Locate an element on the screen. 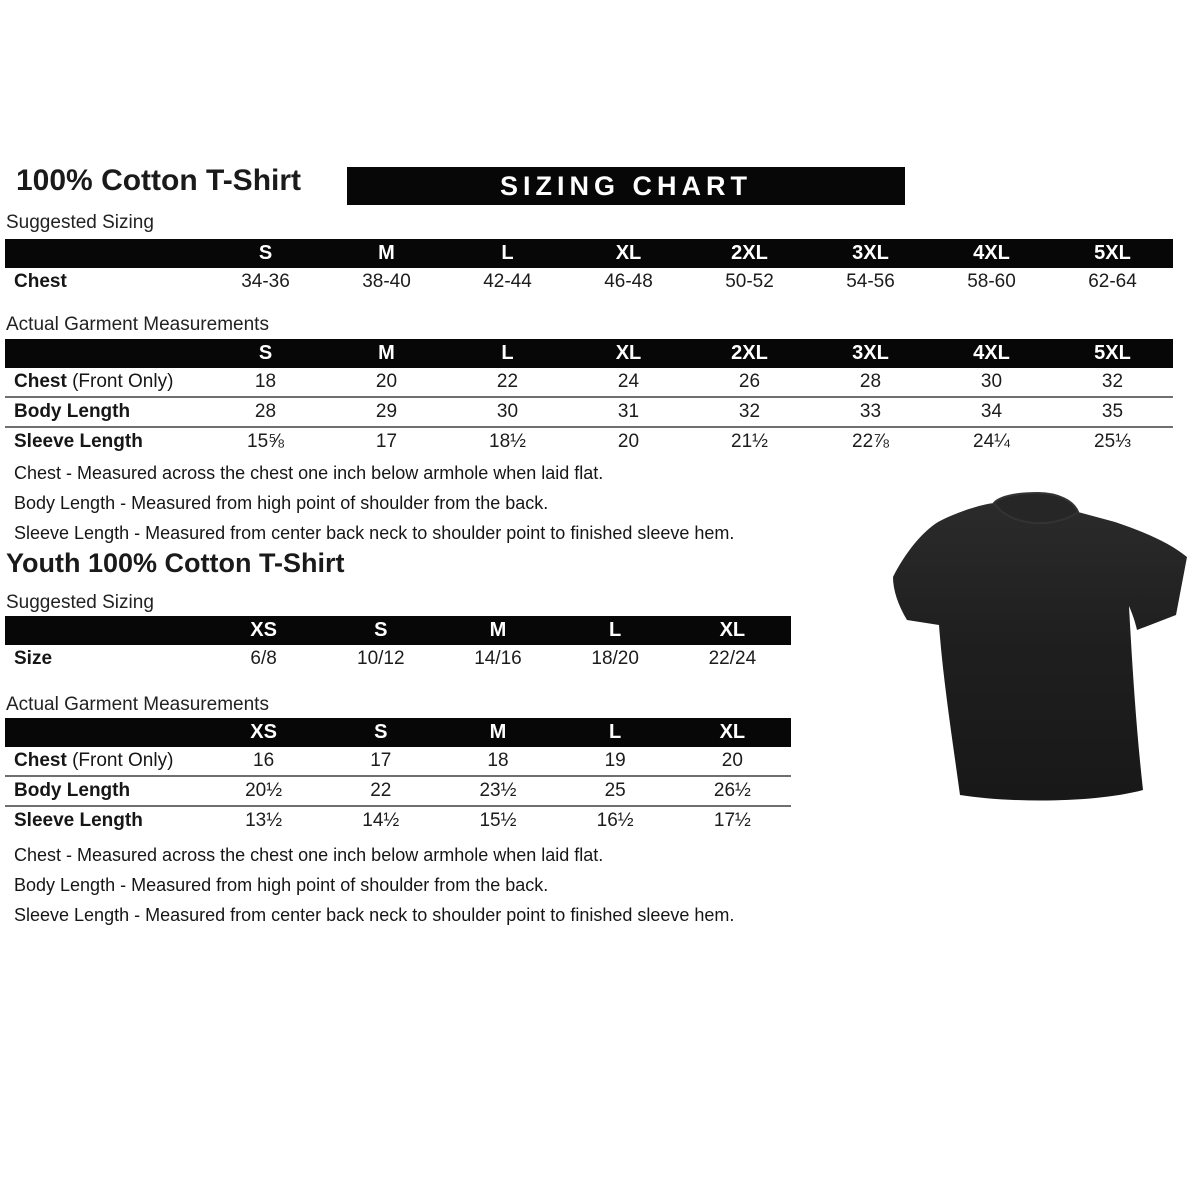 This screenshot has width=1200, height=1200. measurement-row: Sleeve Length 13½ 14½ 15½ 16½ 17½ is located at coordinates (398, 820).